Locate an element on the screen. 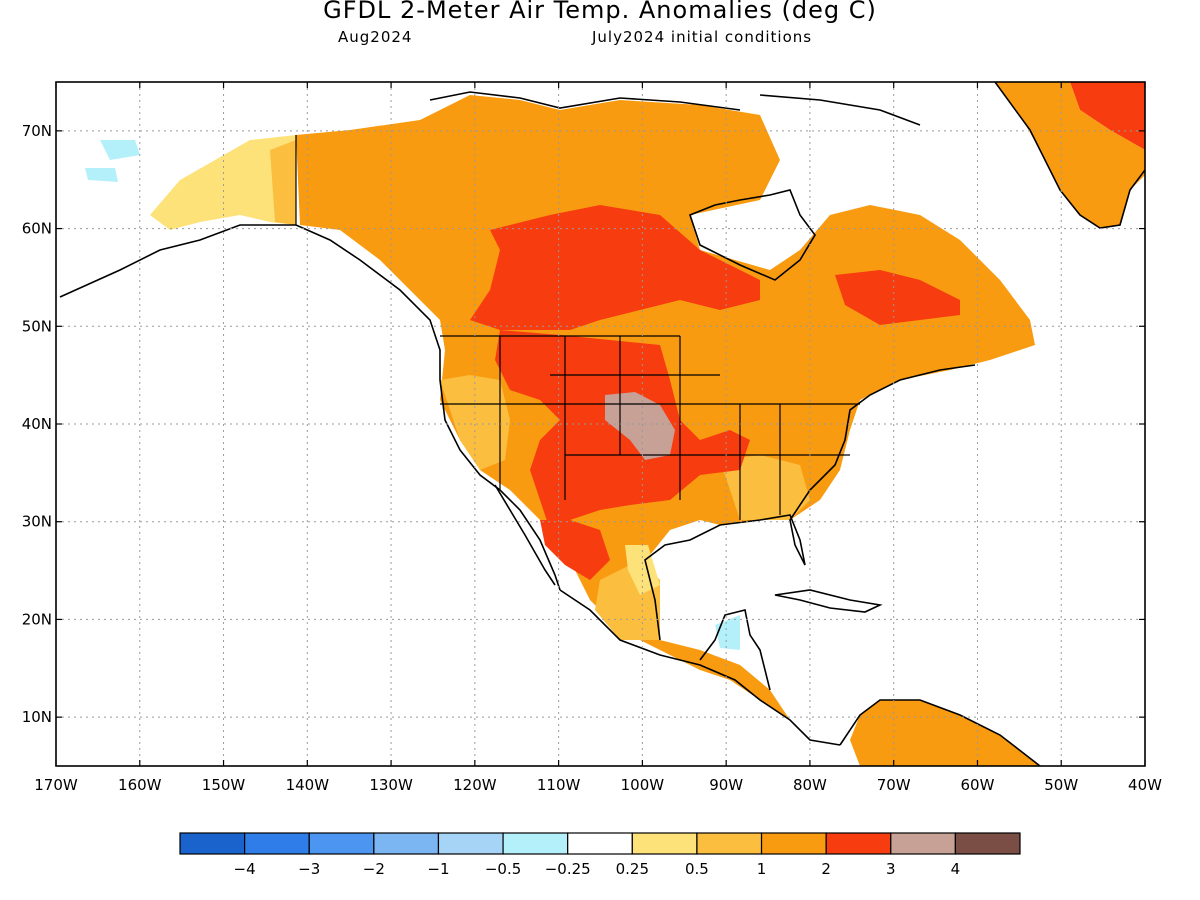  colorbar-label: 3 is located at coordinates (891, 869).